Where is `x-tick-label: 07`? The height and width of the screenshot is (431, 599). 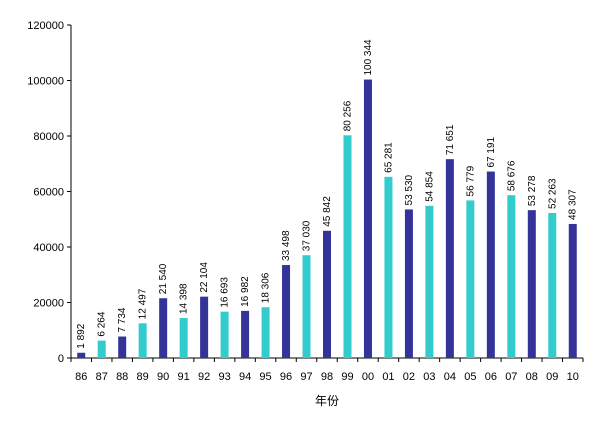 x-tick-label: 07 is located at coordinates (511, 377).